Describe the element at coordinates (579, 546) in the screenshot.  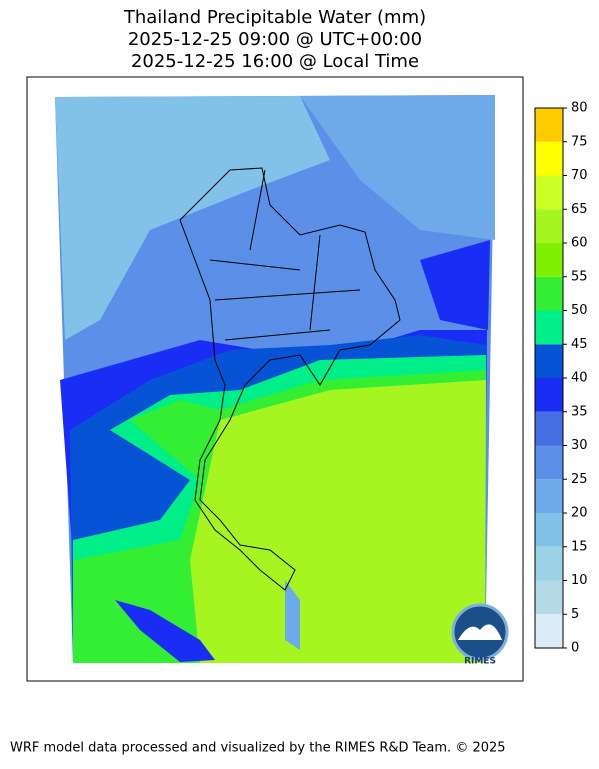
I see `colorbar-tick-label: 15` at that location.